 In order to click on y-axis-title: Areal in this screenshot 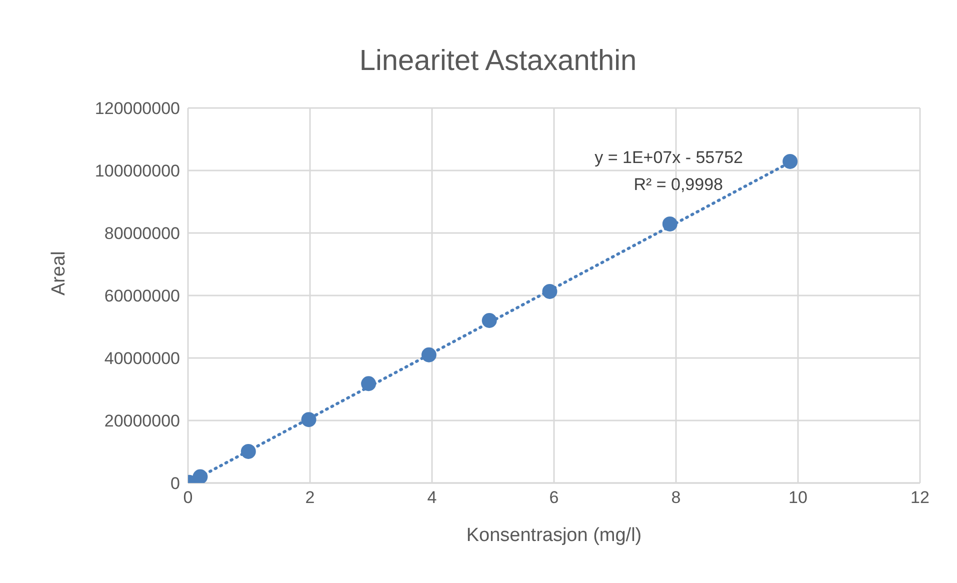, I will do `click(59, 273)`.